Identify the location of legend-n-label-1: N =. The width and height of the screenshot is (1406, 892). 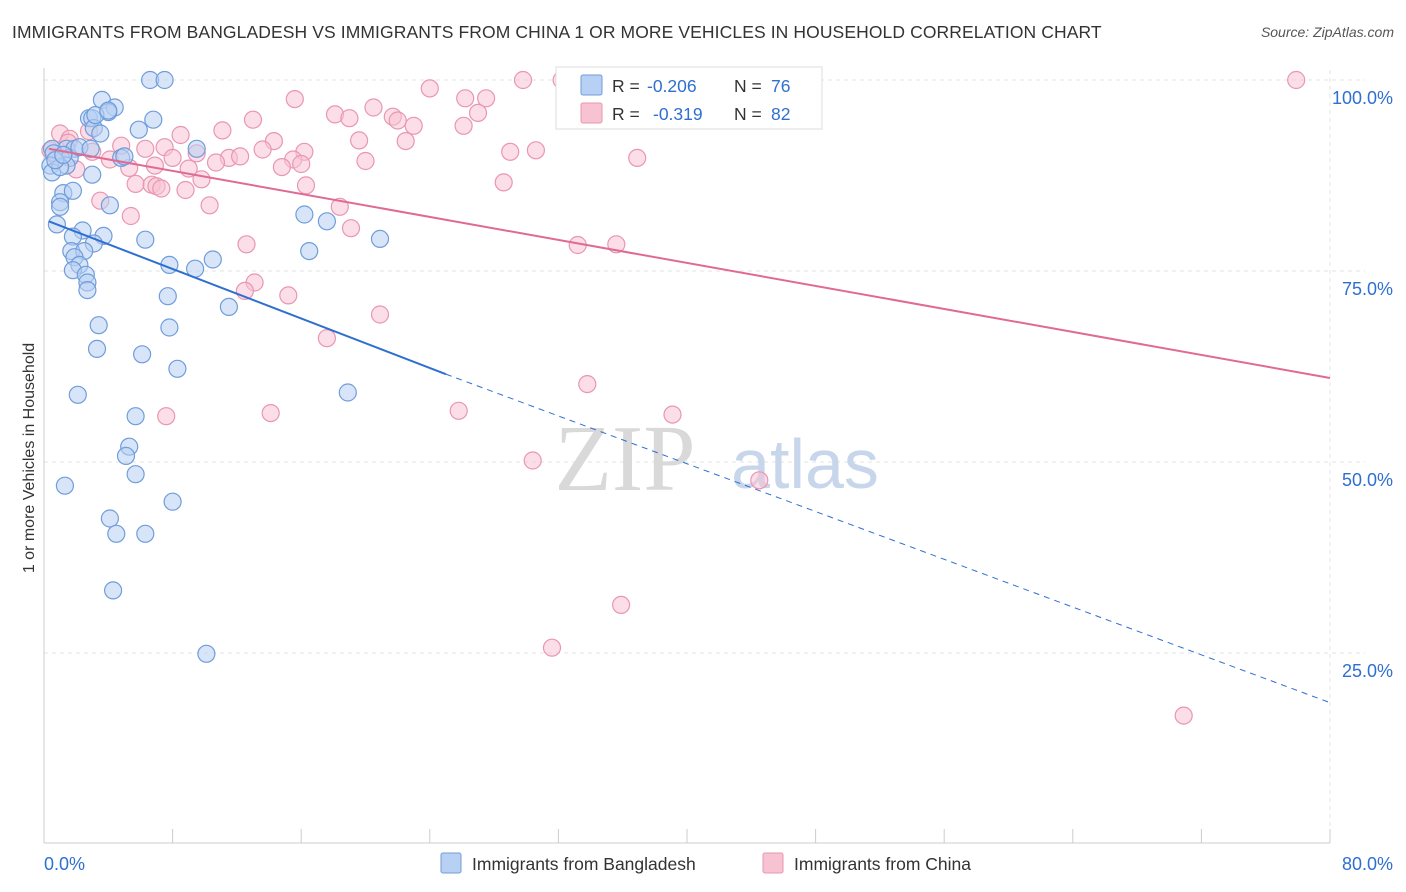
(748, 86).